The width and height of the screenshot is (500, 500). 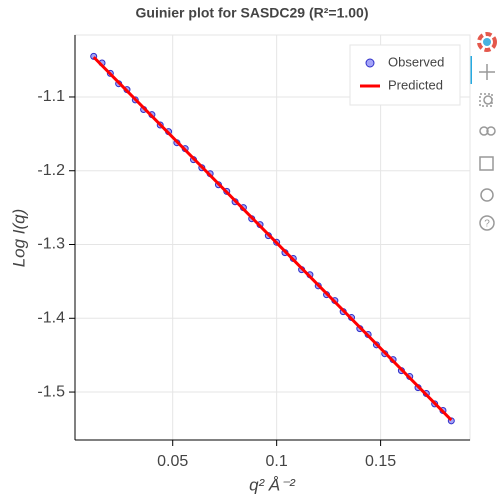 I want to click on wheel-zoom-tool, so click(x=487, y=131).